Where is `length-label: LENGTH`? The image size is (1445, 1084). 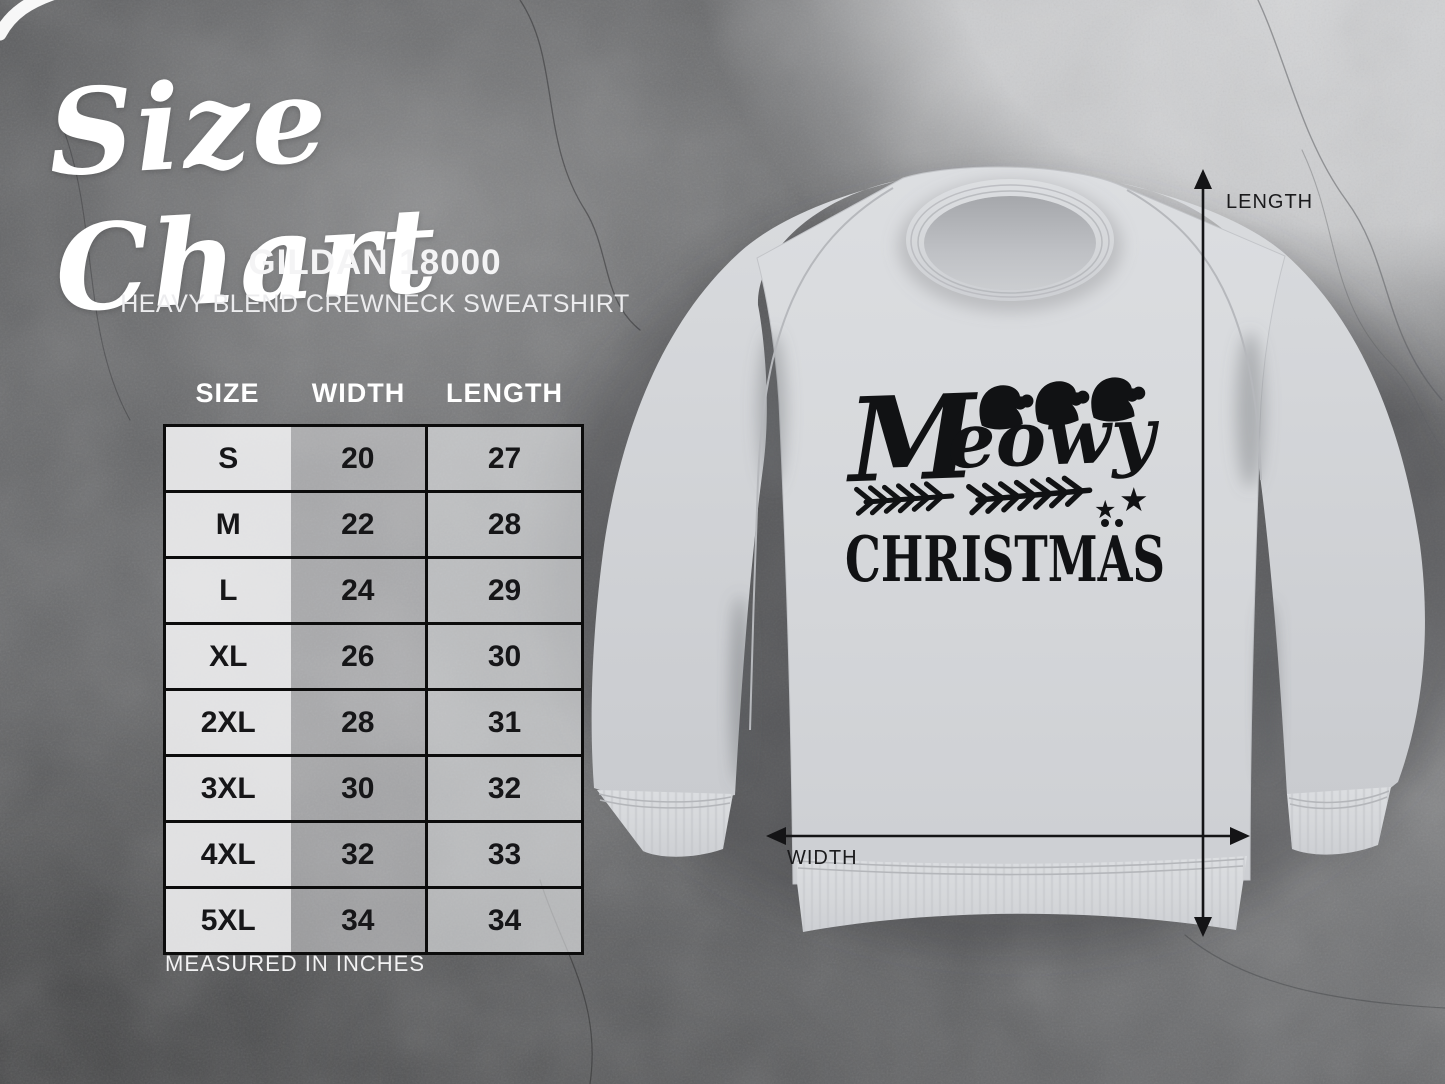 length-label: LENGTH is located at coordinates (1269, 202).